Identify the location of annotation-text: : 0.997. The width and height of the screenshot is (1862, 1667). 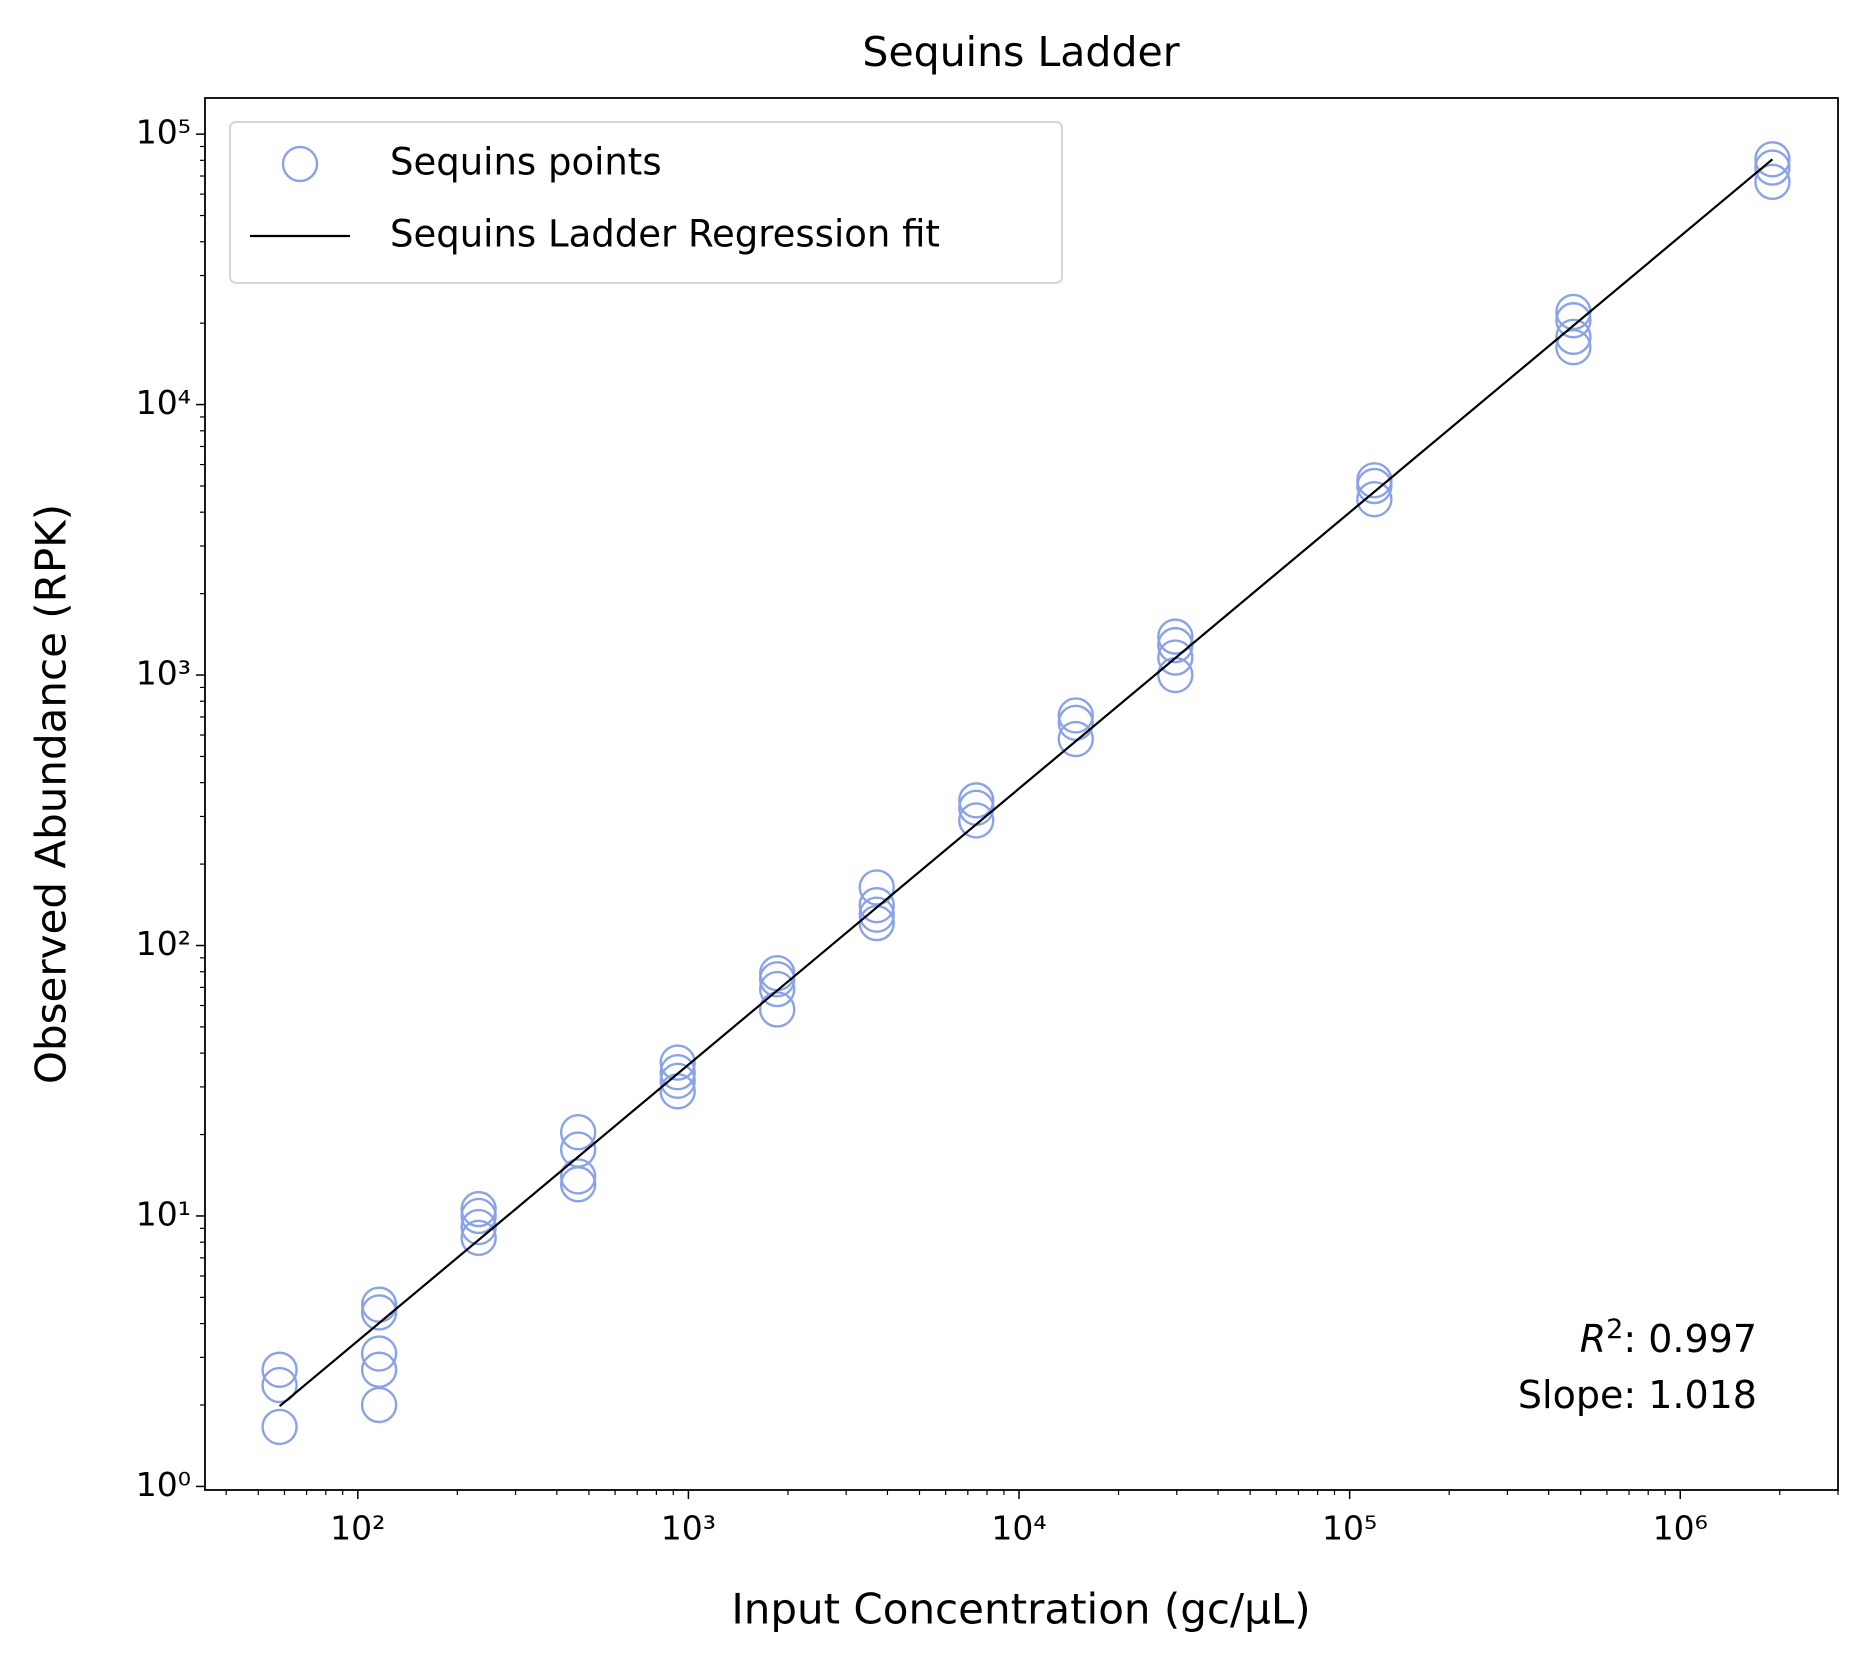
(1690, 1339).